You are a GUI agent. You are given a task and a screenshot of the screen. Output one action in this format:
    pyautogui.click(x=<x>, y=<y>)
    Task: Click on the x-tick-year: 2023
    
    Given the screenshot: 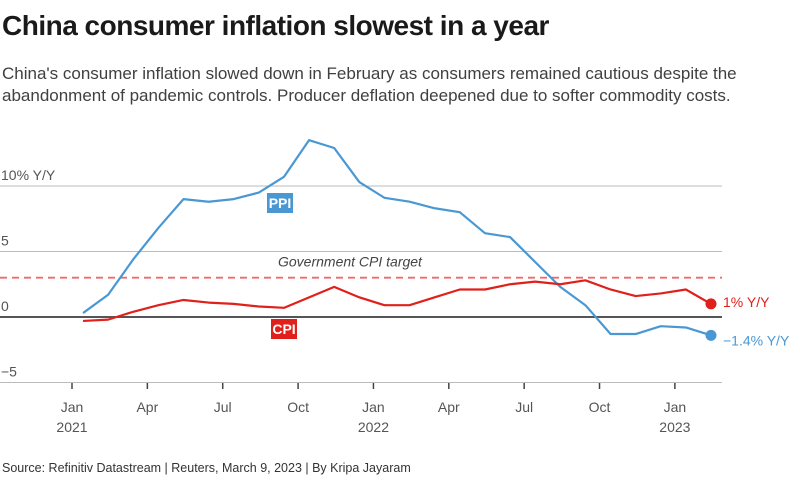 What is the action you would take?
    pyautogui.click(x=674, y=427)
    